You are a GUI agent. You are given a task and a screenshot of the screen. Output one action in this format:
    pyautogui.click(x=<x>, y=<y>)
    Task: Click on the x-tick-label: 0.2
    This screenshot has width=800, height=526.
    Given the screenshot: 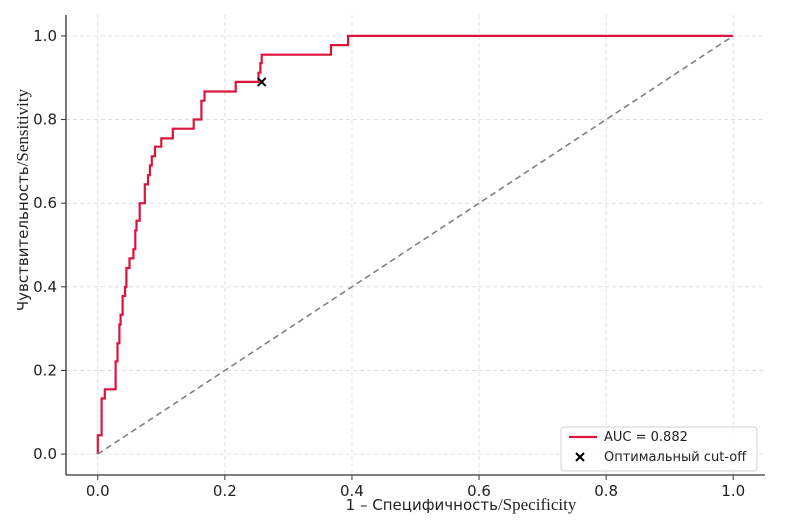 What is the action you would take?
    pyautogui.click(x=225, y=491)
    